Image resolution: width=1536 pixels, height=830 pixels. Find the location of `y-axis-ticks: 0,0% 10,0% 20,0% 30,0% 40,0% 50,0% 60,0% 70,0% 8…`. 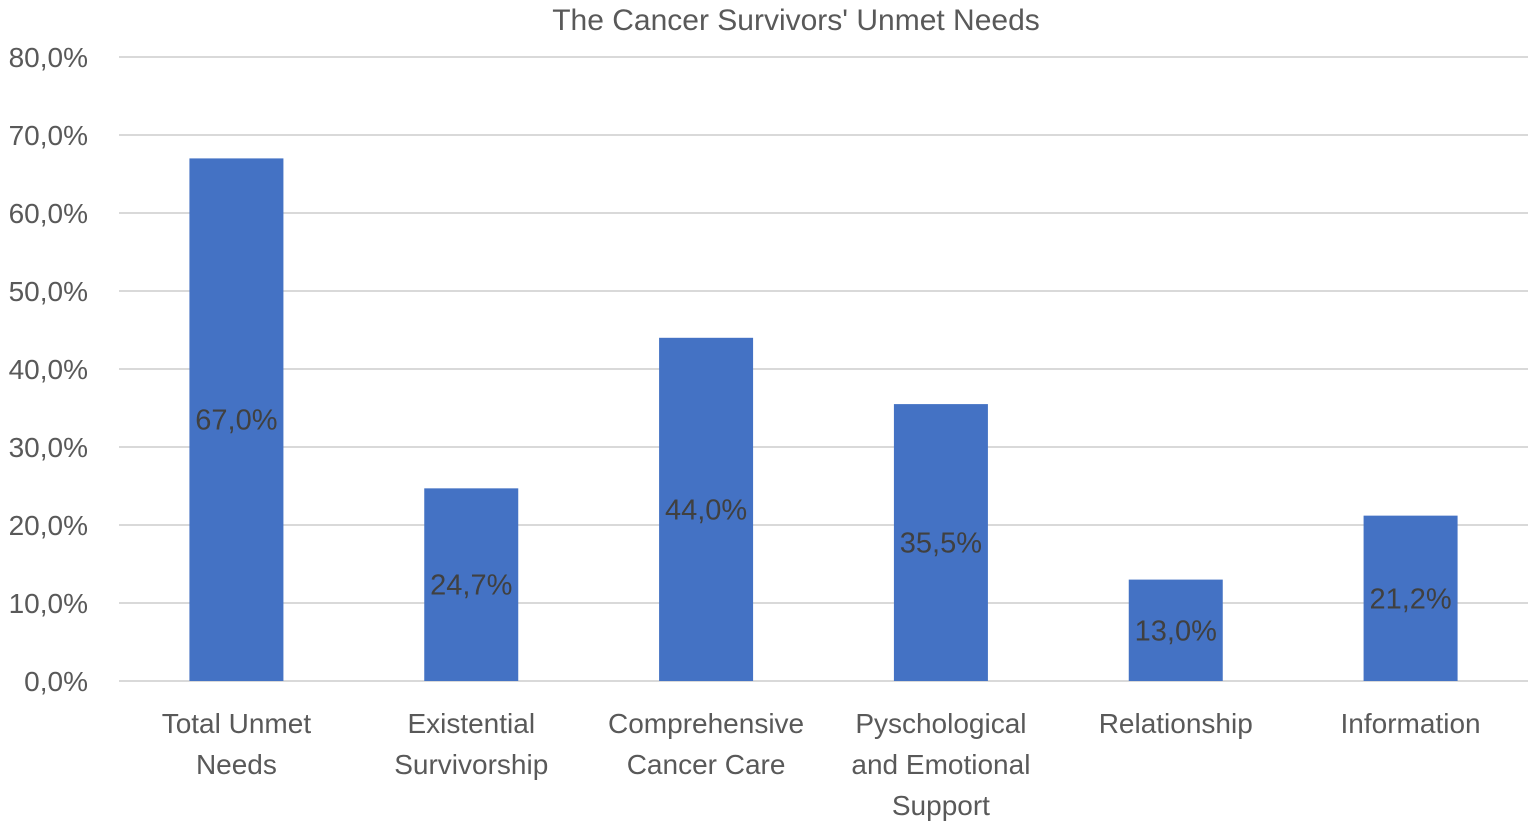

y-axis-ticks: 0,0% 10,0% 20,0% 30,0% 40,0% 50,0% 60,0% 70,0% 8… is located at coordinates (48, 369).